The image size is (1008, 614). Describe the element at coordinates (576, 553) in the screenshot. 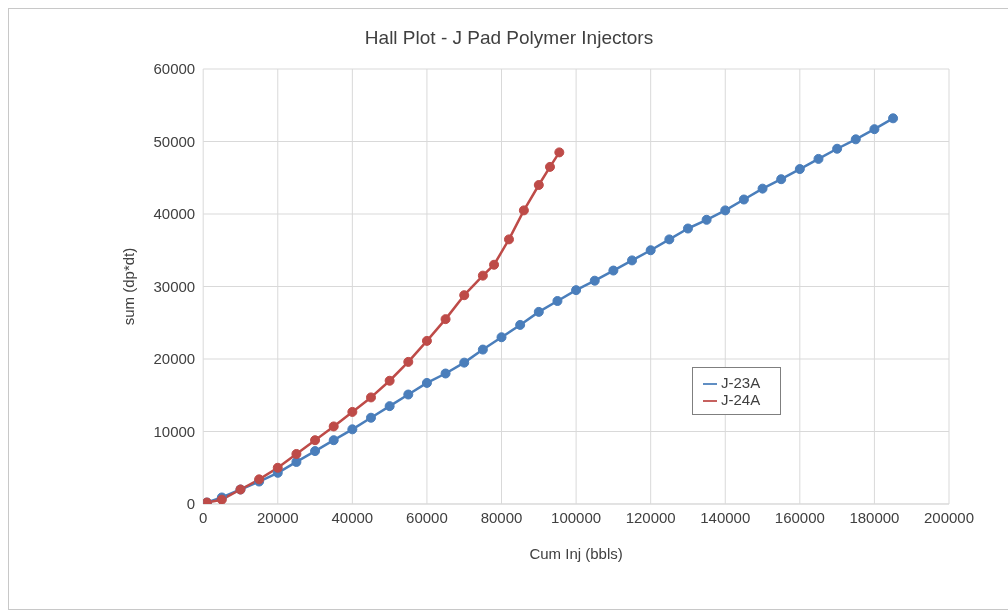

I see `x-axis-title: Cum Inj (bbls)` at that location.